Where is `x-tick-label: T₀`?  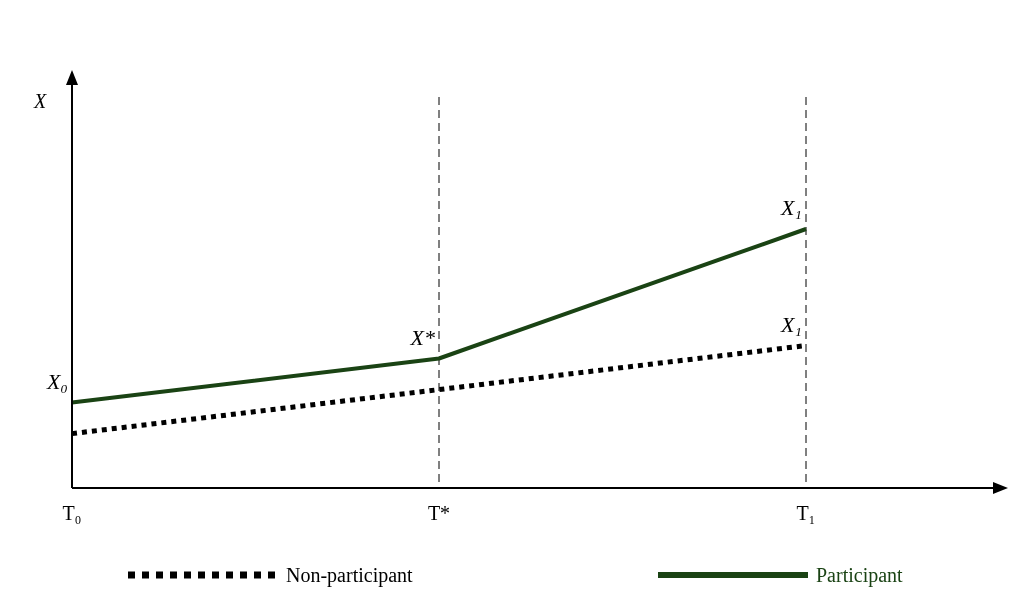
x-tick-label: T₀ is located at coordinates (72, 513).